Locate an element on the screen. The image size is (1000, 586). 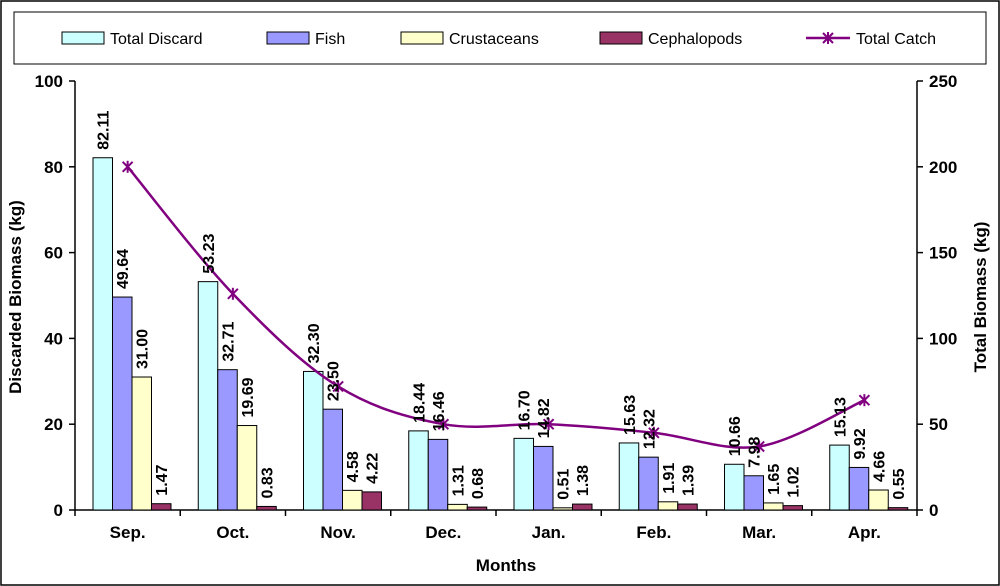
y2-tick-label: 250 is located at coordinates (943, 81).